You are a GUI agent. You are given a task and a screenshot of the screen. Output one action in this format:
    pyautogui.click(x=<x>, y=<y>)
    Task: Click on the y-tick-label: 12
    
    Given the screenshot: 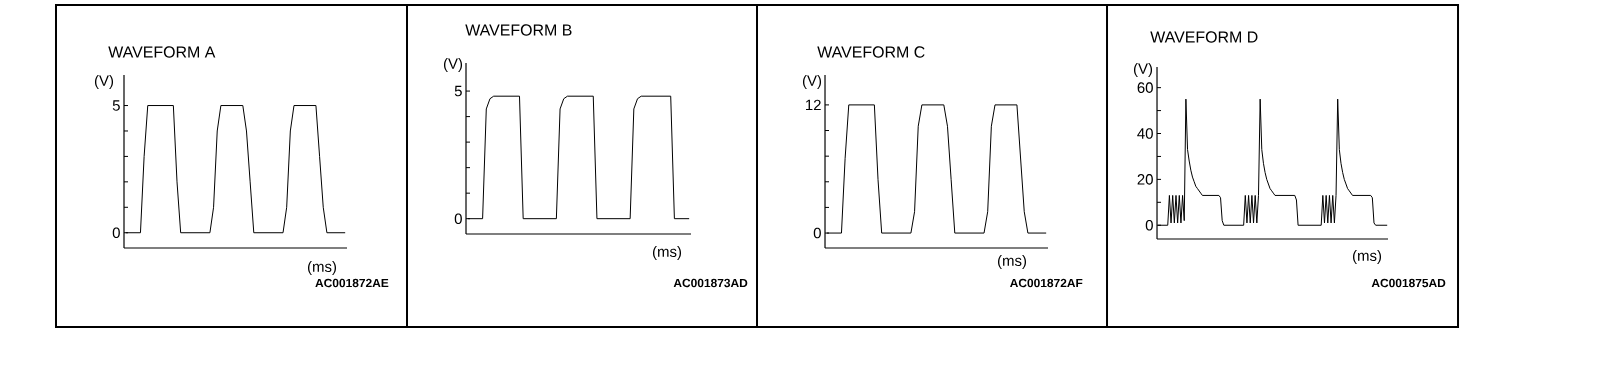 What is the action you would take?
    pyautogui.click(x=813, y=105)
    